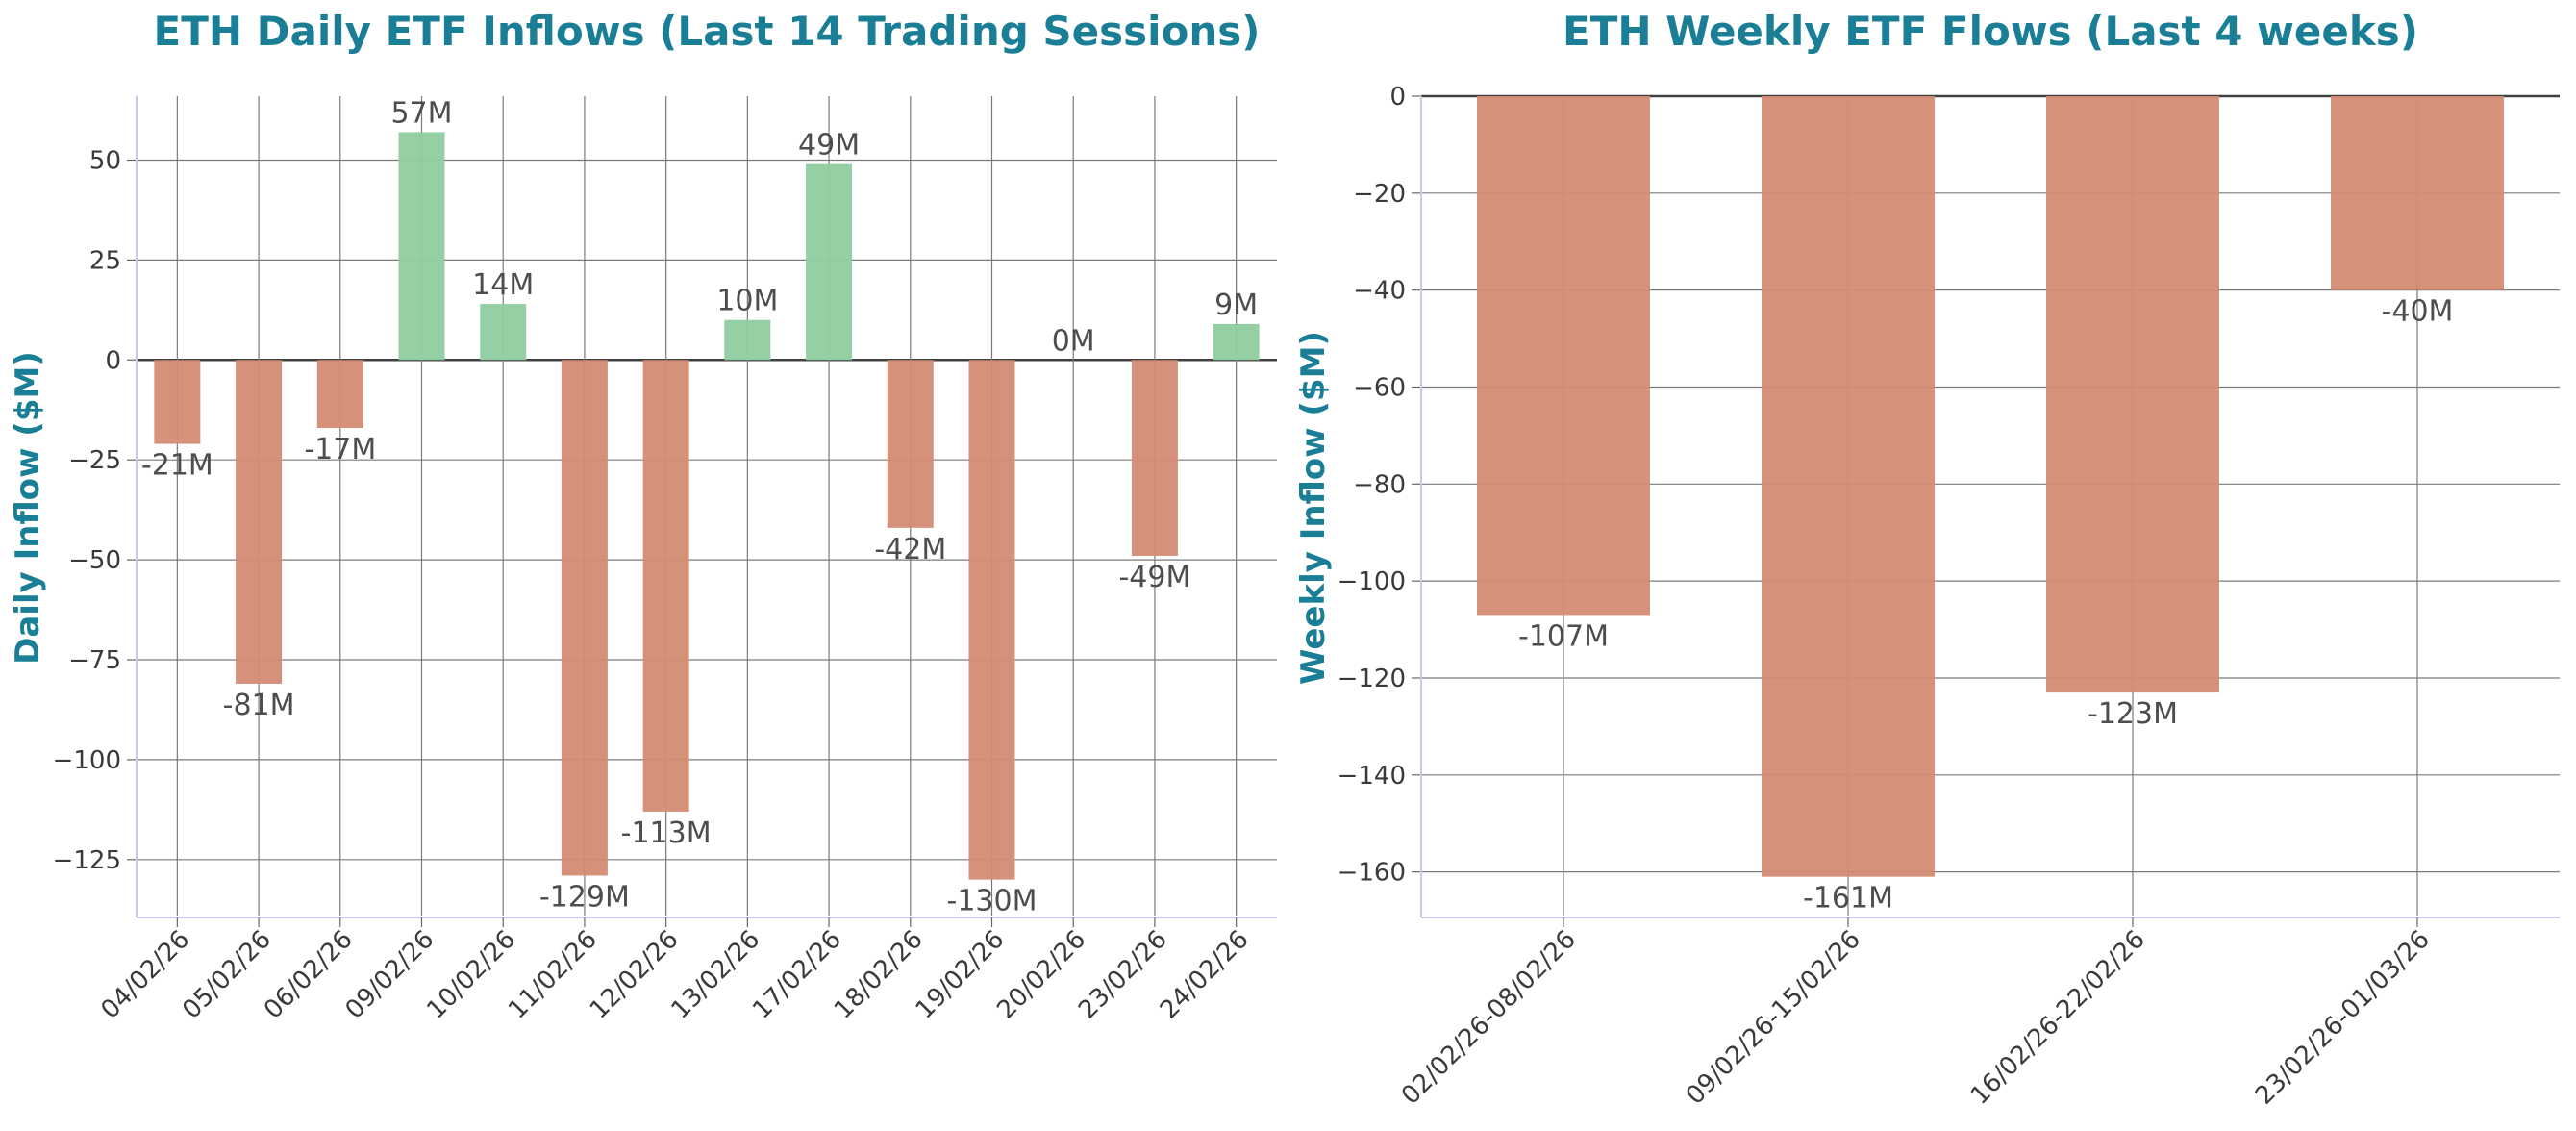 Image resolution: width=2576 pixels, height=1131 pixels. What do you see at coordinates (1205, 975) in the screenshot?
I see `x-tick-label: 24/02/26` at bounding box center [1205, 975].